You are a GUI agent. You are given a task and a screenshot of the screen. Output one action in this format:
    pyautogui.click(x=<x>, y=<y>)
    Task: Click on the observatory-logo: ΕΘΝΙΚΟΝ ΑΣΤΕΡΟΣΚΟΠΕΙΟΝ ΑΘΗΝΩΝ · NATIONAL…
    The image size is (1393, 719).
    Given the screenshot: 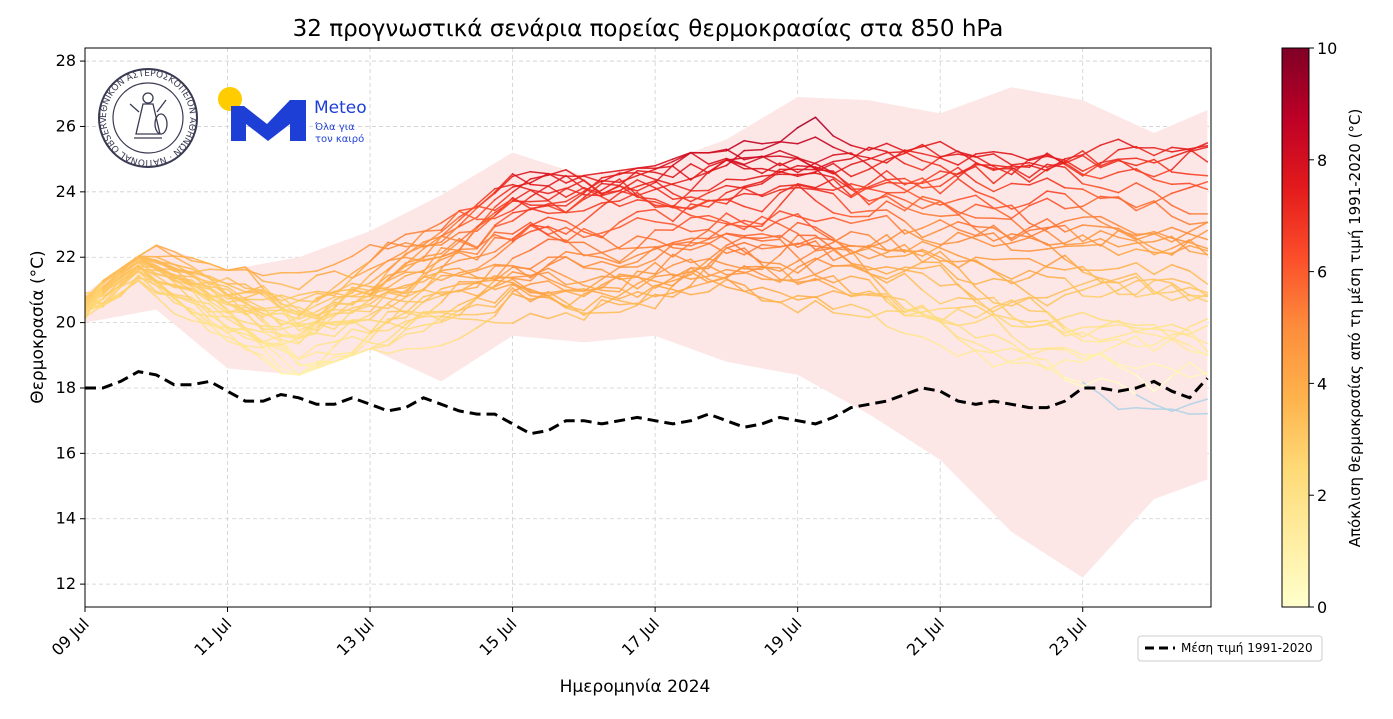 What is the action you would take?
    pyautogui.click(x=99, y=84)
    